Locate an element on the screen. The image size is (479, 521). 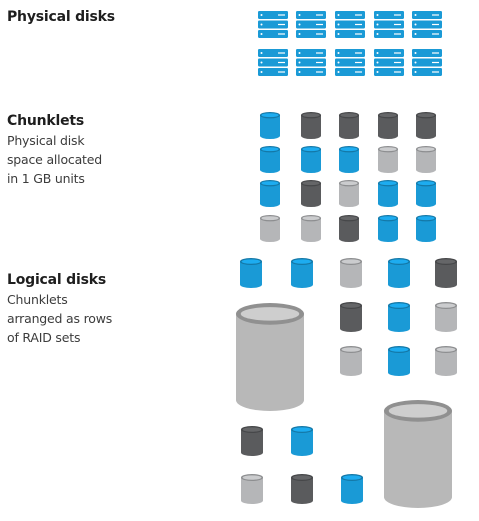
chunklets-desc-line-2: space allocated is located at coordinates (54, 159).